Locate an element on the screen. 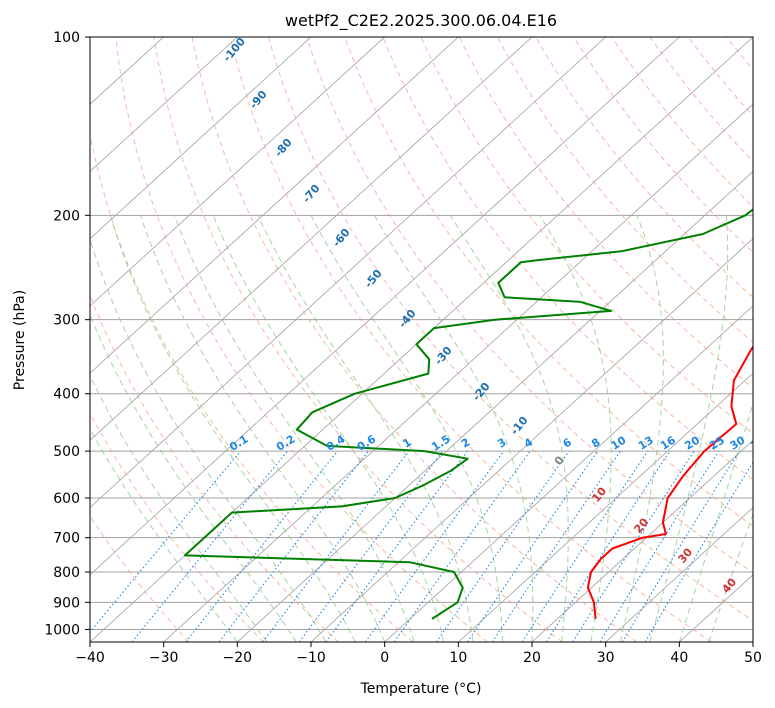 Image resolution: width=775 pixels, height=708 pixels. mixing-ratio-label: 13 is located at coordinates (646, 443).